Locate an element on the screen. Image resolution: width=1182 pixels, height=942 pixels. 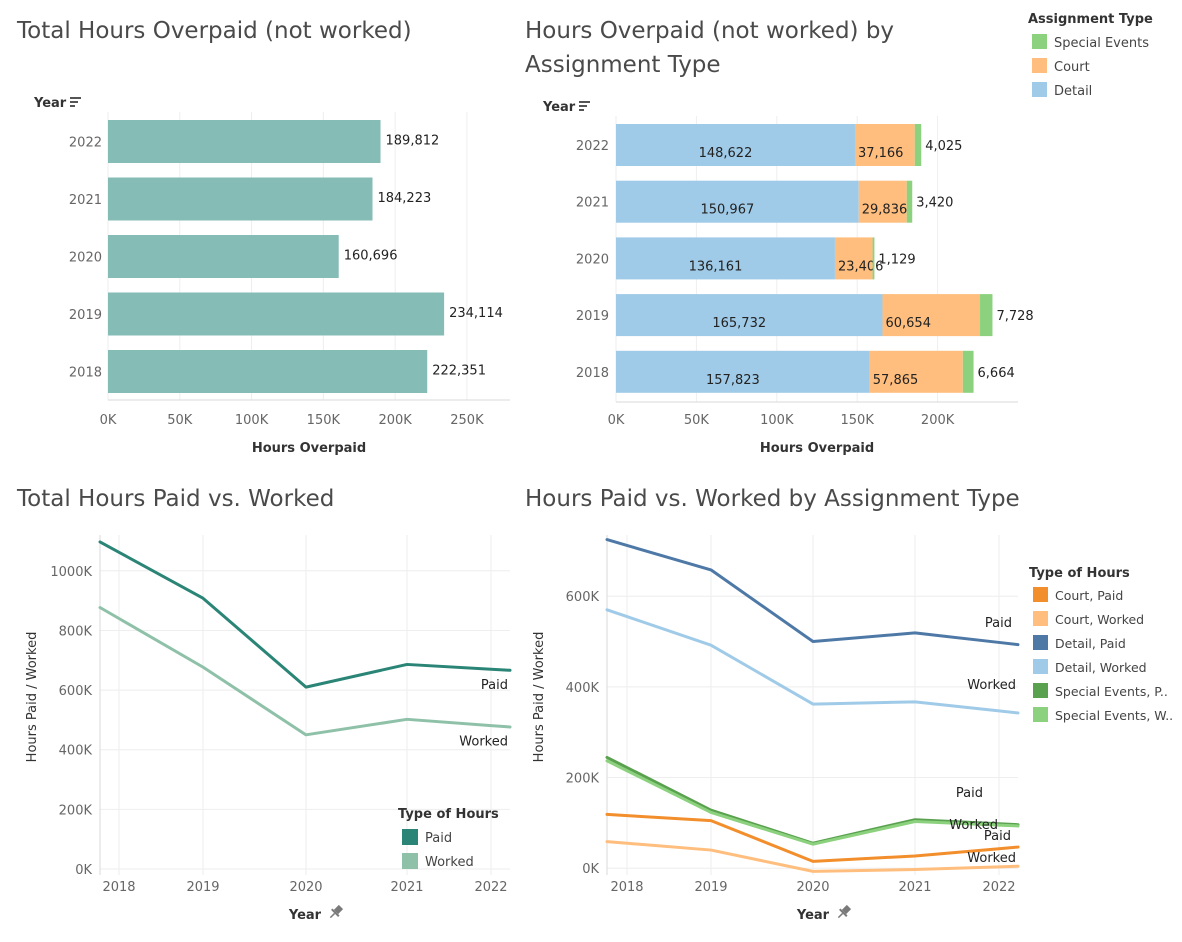
y-tick-label: 2019 is located at coordinates (85, 315).